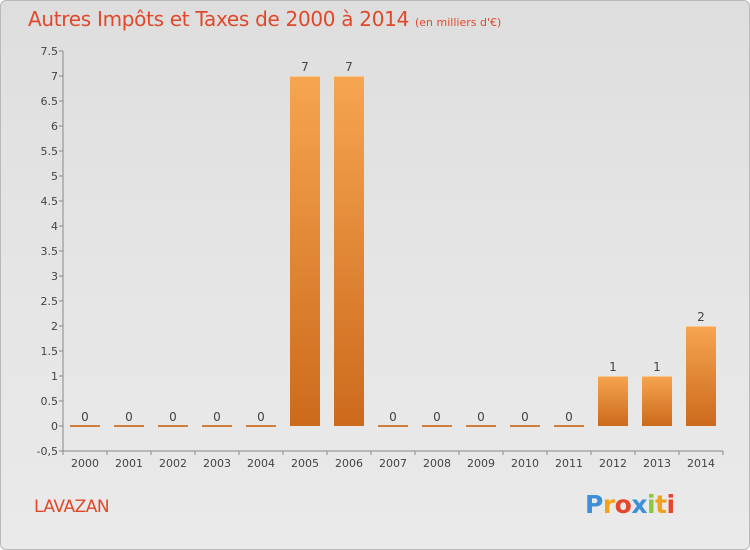  I want to click on x-tick-label: 2013, so click(657, 463).